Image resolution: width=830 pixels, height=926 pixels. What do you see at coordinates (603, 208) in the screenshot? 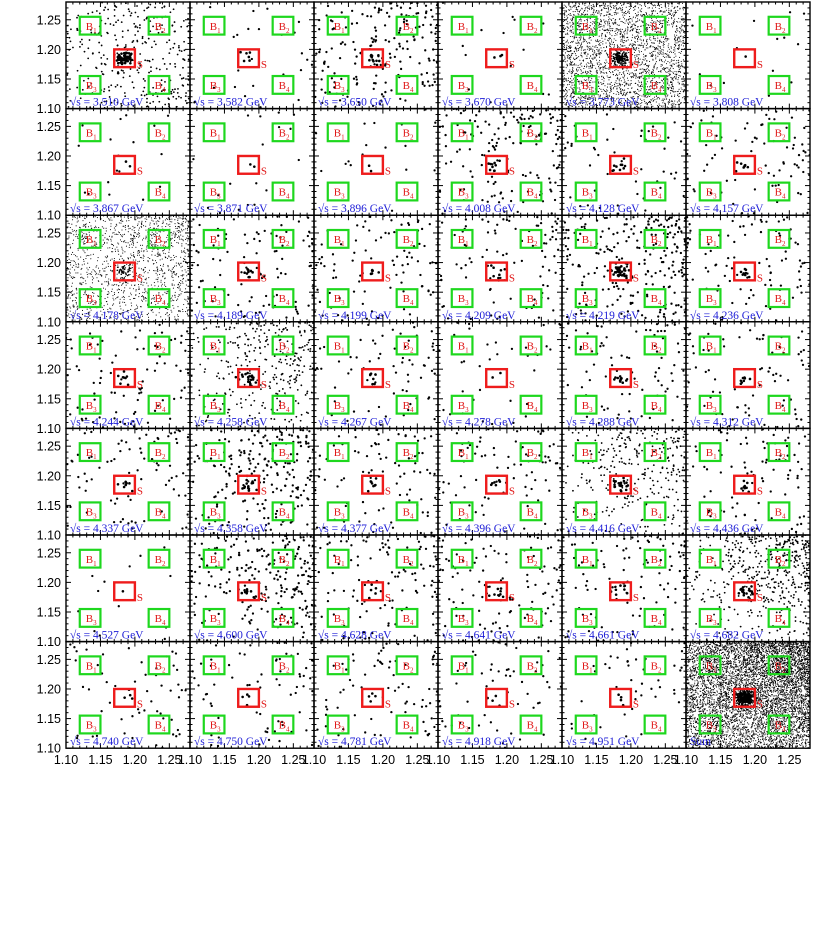
I see `energy-label: √s = 4.128 GeV` at bounding box center [603, 208].